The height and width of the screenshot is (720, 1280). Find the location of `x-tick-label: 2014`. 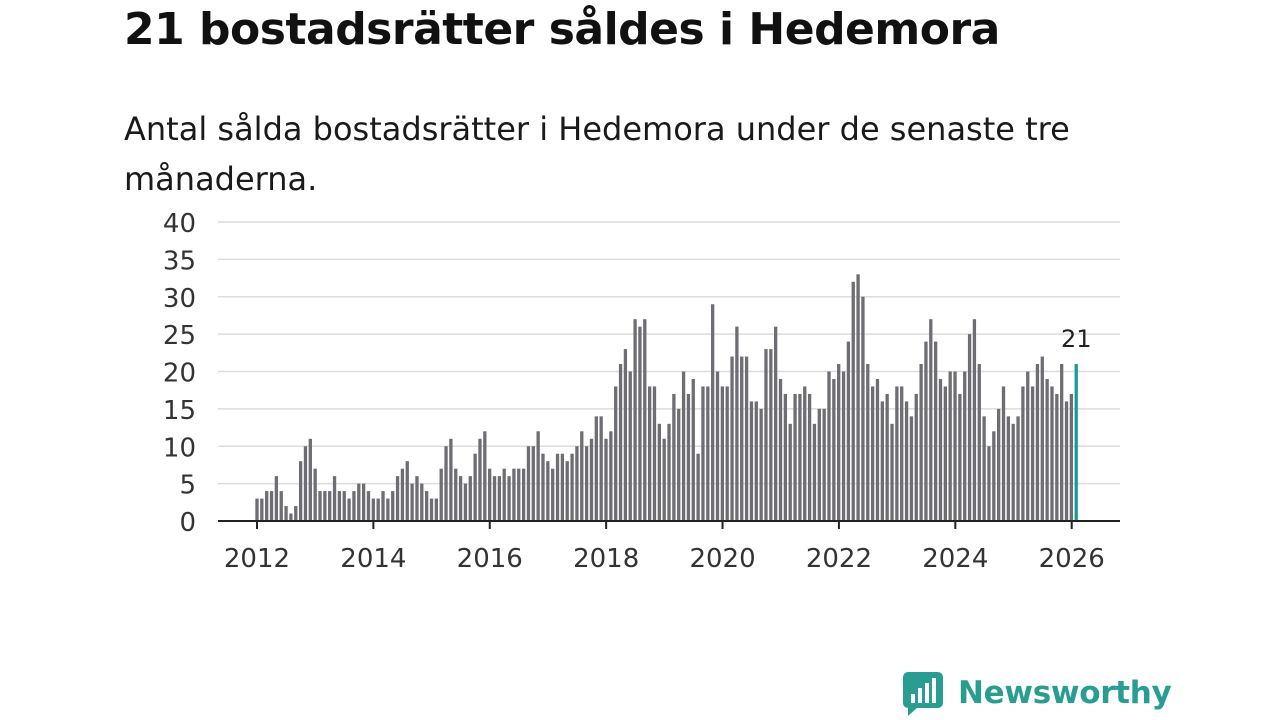

x-tick-label: 2014 is located at coordinates (373, 559).